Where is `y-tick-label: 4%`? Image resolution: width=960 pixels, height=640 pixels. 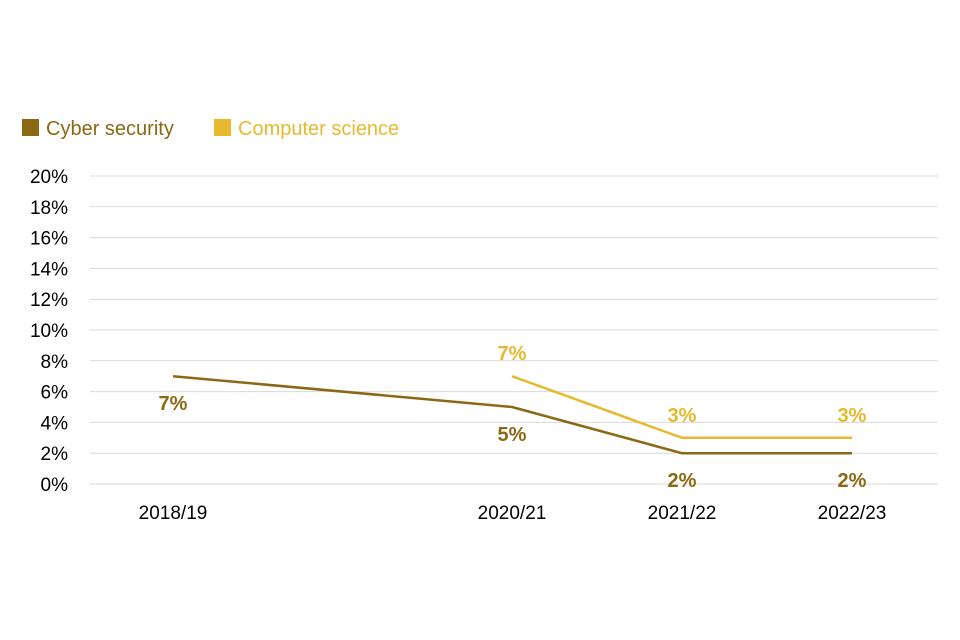
y-tick-label: 4% is located at coordinates (55, 423).